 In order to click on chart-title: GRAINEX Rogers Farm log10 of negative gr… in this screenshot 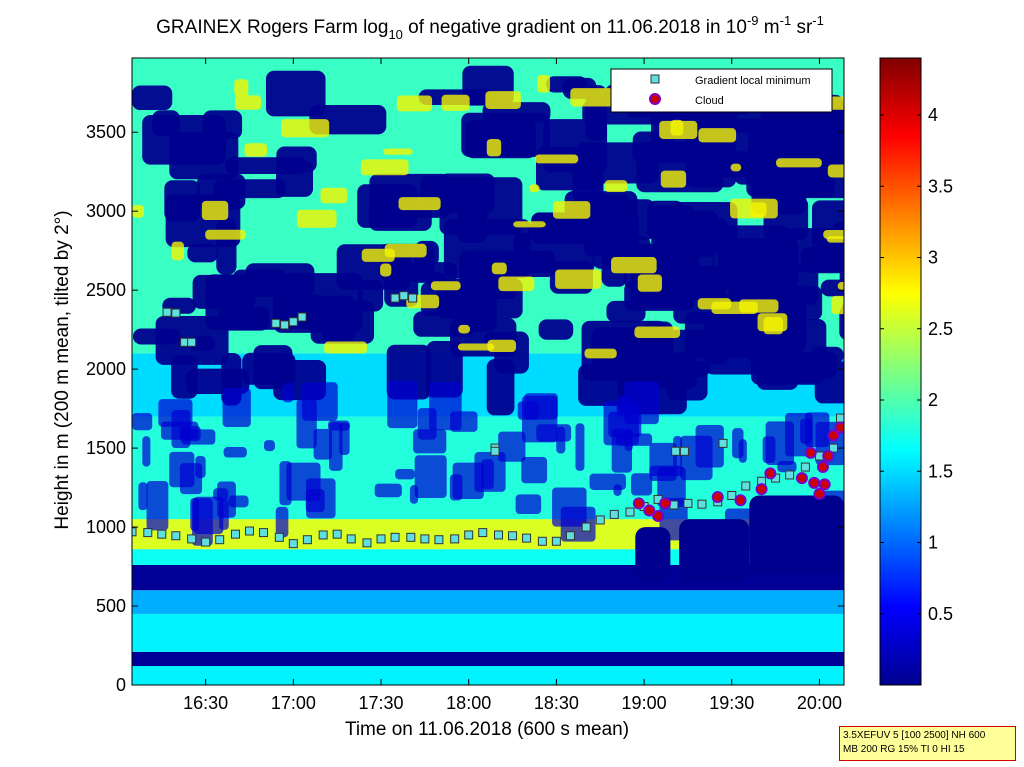, I will do `click(490, 27)`.